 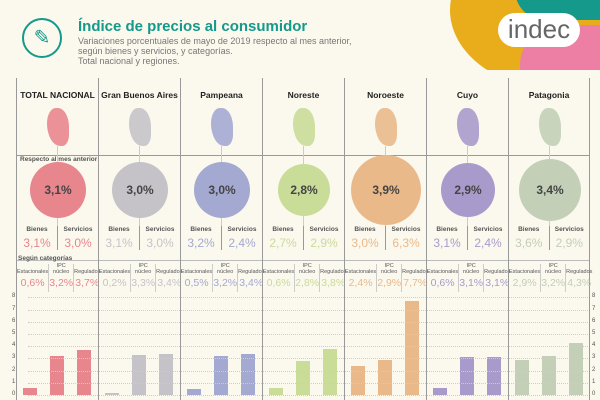 I want to click on bienes: Bienes 3,6%, so click(x=529, y=238).